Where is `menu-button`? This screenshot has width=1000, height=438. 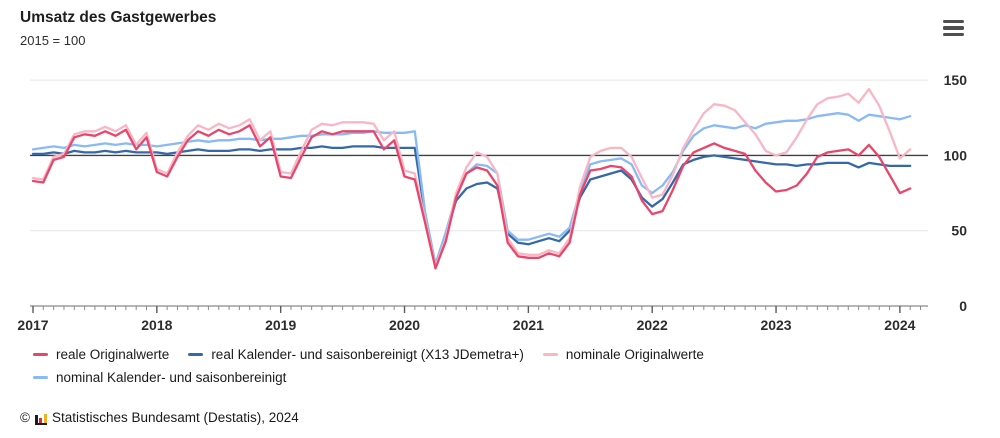
menu-button is located at coordinates (955, 28).